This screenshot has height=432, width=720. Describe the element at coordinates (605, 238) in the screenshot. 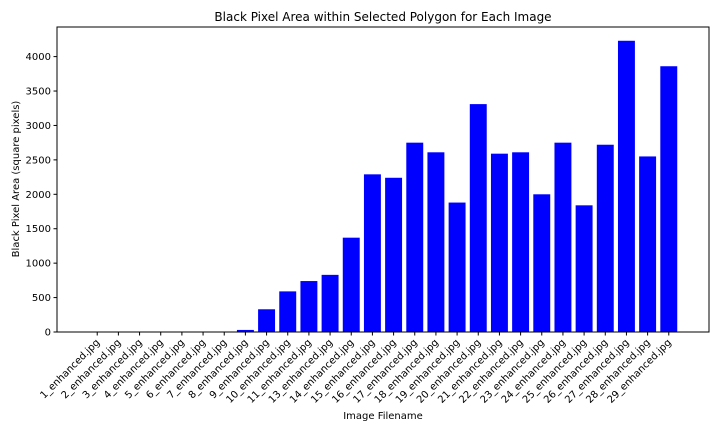

I see `bar-26_enhanced.jpg` at that location.